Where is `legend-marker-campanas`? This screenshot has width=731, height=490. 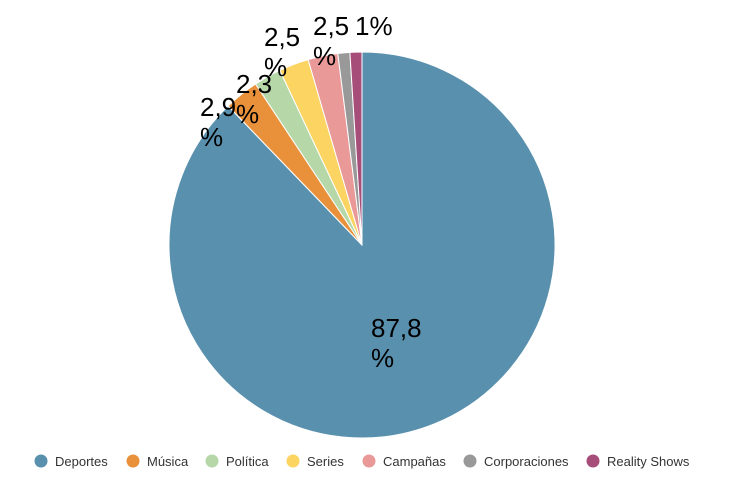 legend-marker-campanas is located at coordinates (369, 461).